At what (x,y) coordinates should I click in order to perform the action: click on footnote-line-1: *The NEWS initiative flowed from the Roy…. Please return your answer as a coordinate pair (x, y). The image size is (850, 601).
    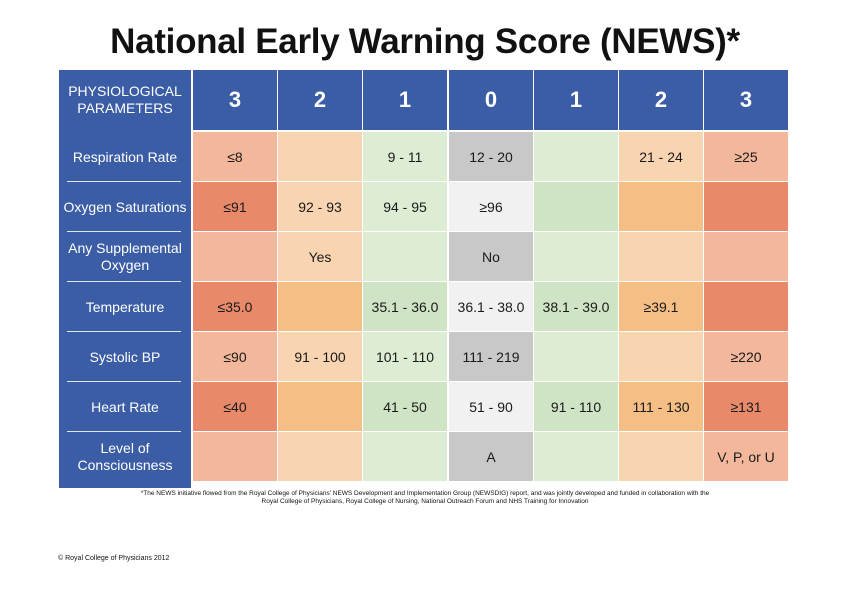
    Looking at the image, I should click on (425, 493).